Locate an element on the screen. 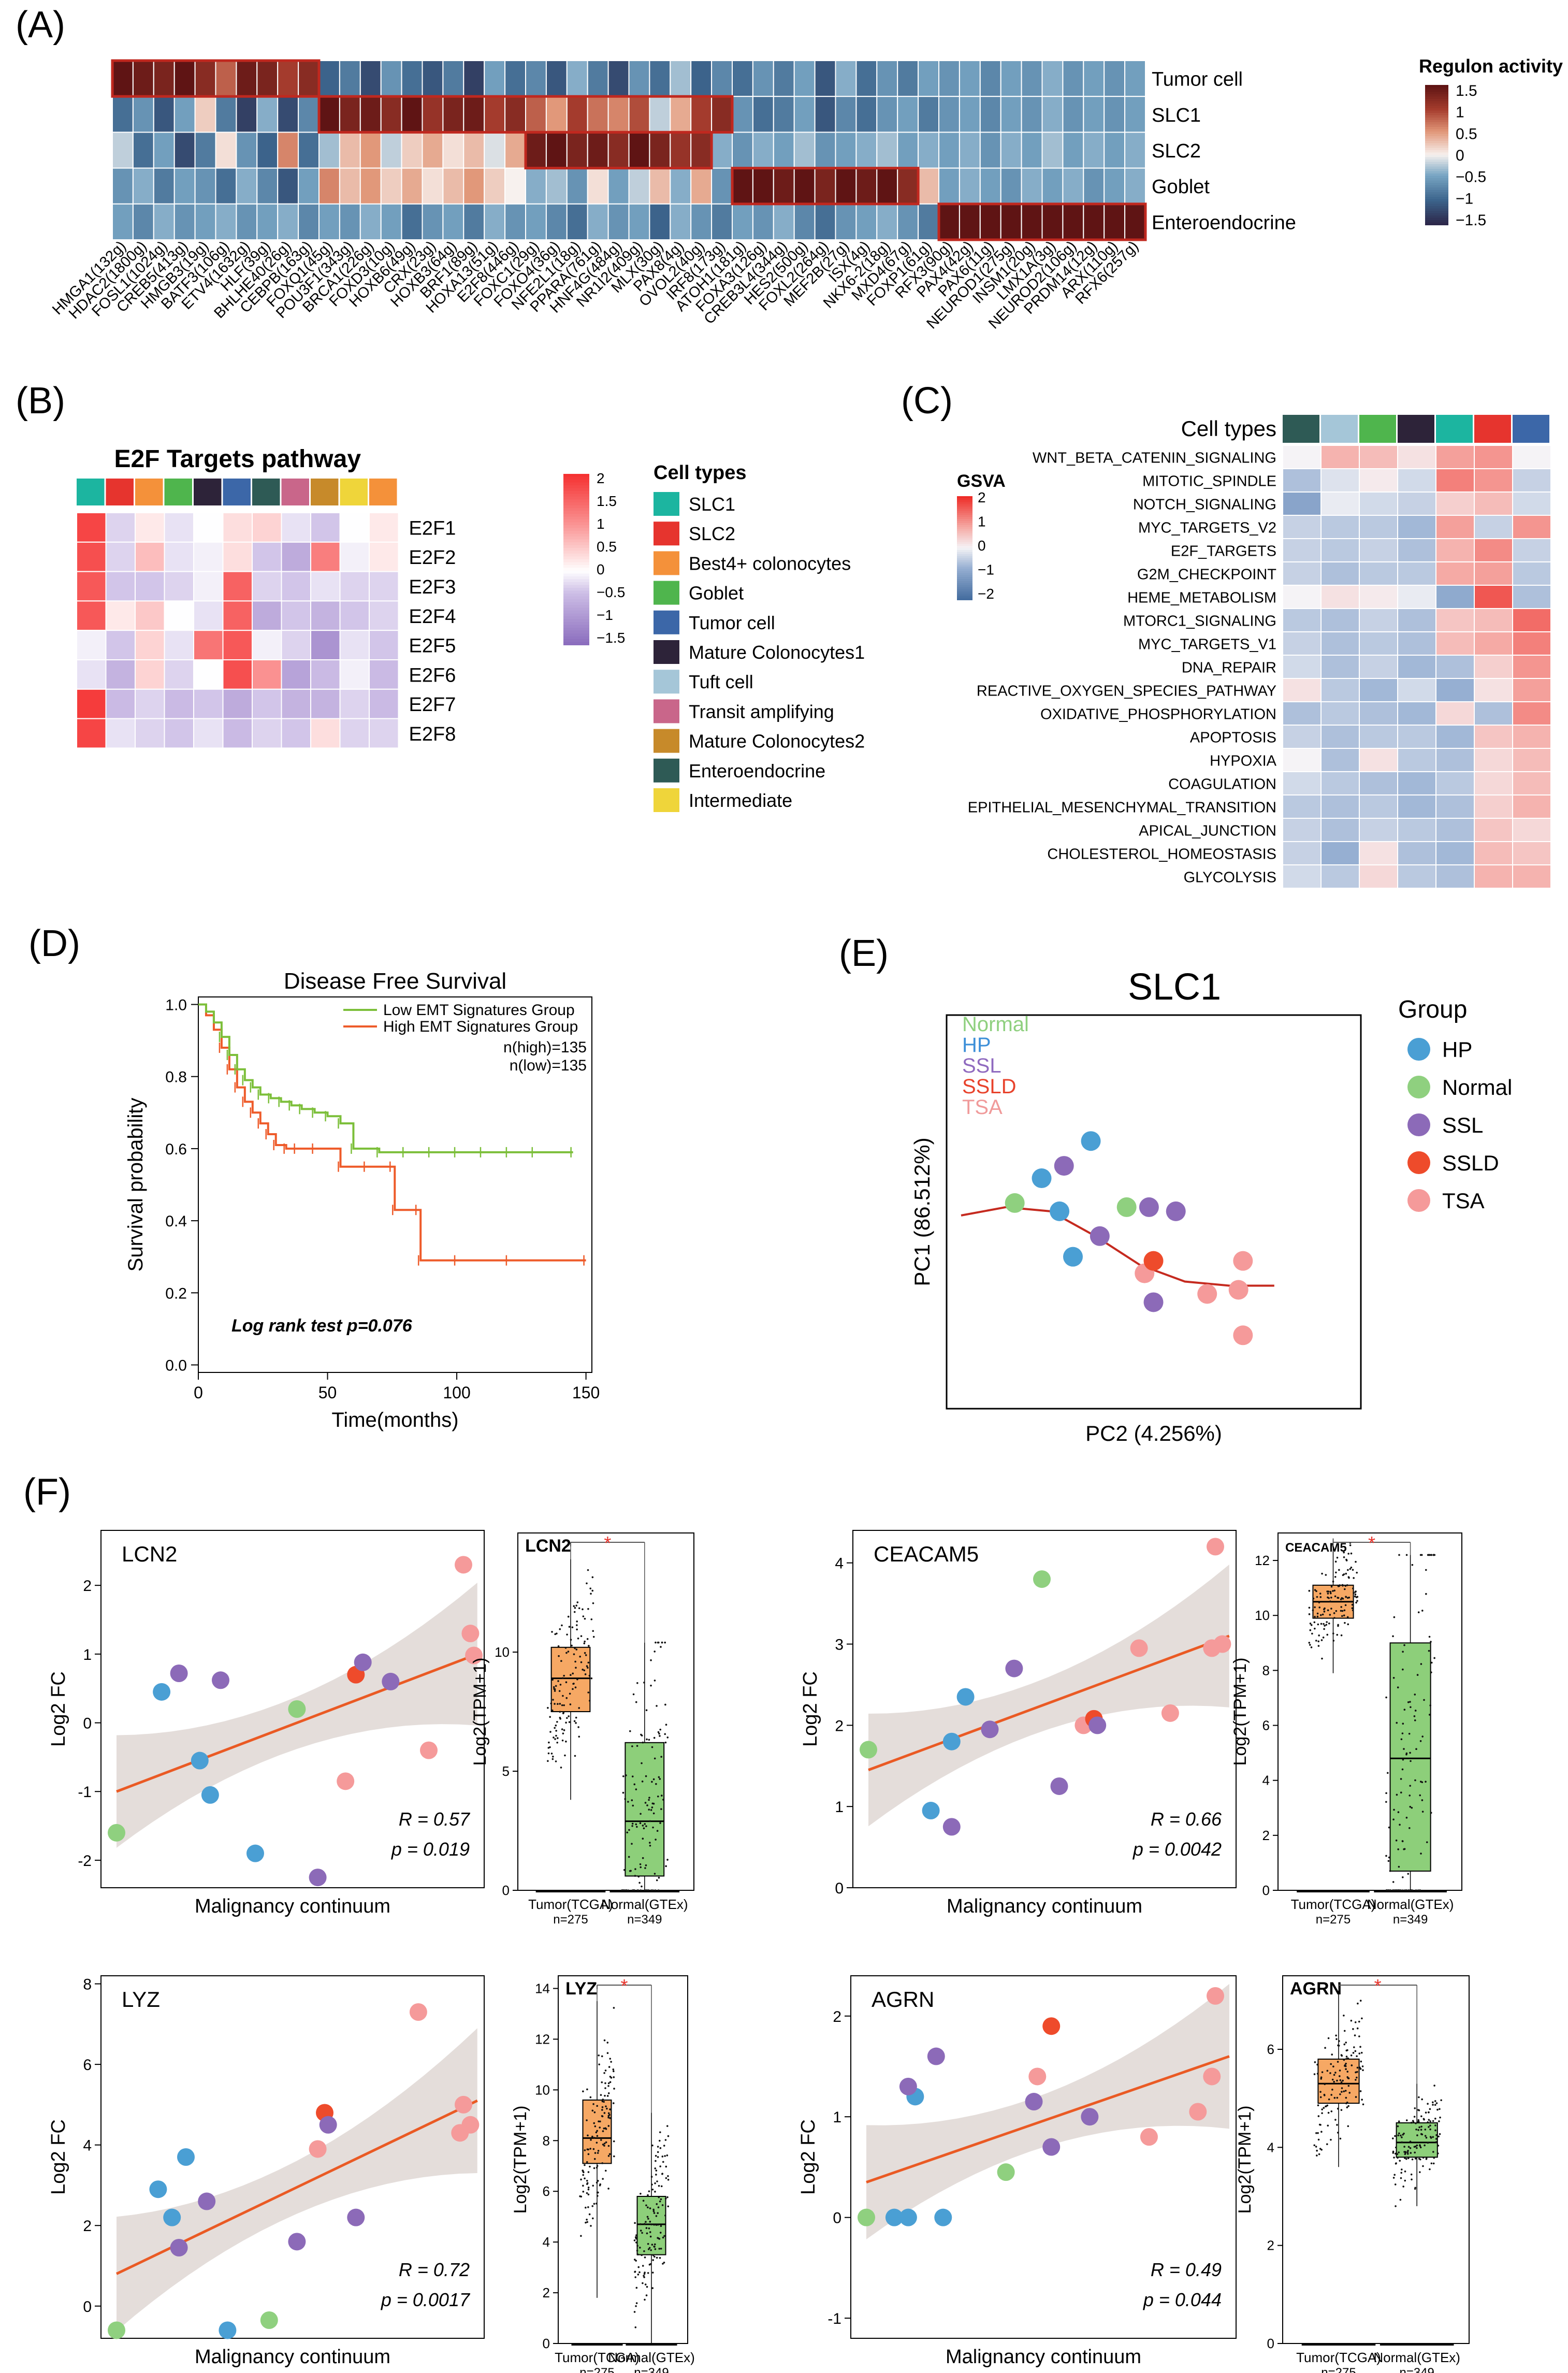 The image size is (1568, 2373). y-axis-label: Survival probability is located at coordinates (135, 1185).